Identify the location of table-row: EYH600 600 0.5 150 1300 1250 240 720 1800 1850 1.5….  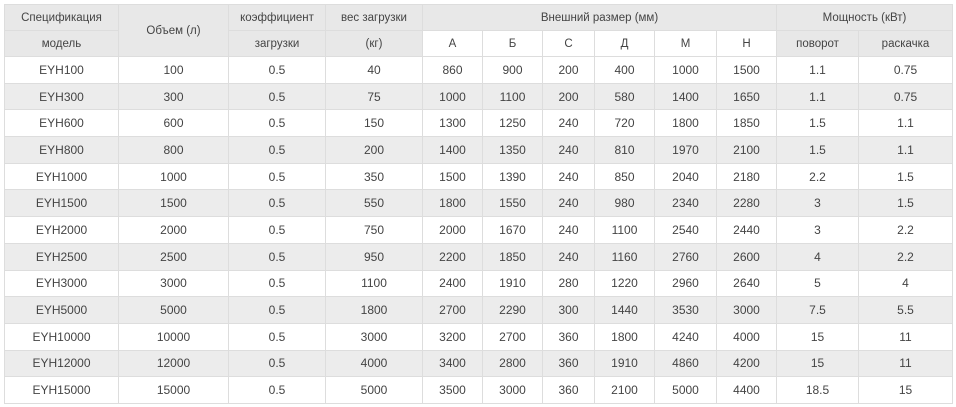
(478, 123).